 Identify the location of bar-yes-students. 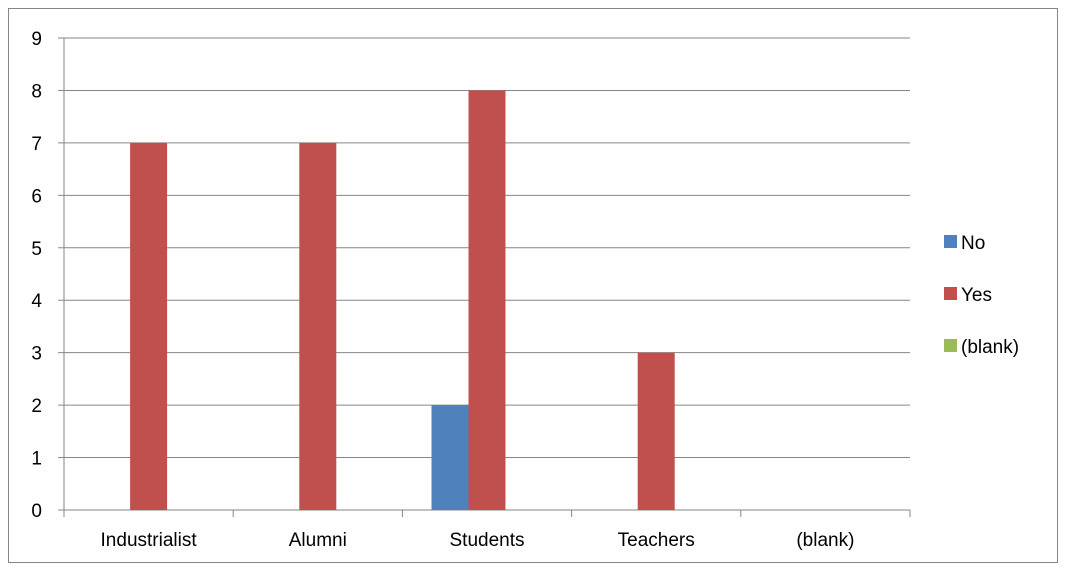
(487, 300).